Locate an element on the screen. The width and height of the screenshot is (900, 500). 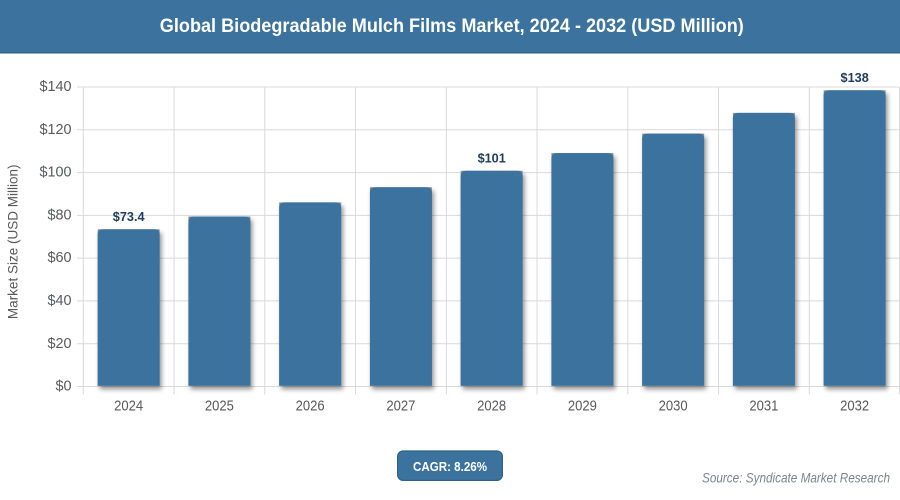
svg-text: $40 is located at coordinates (59, 301).